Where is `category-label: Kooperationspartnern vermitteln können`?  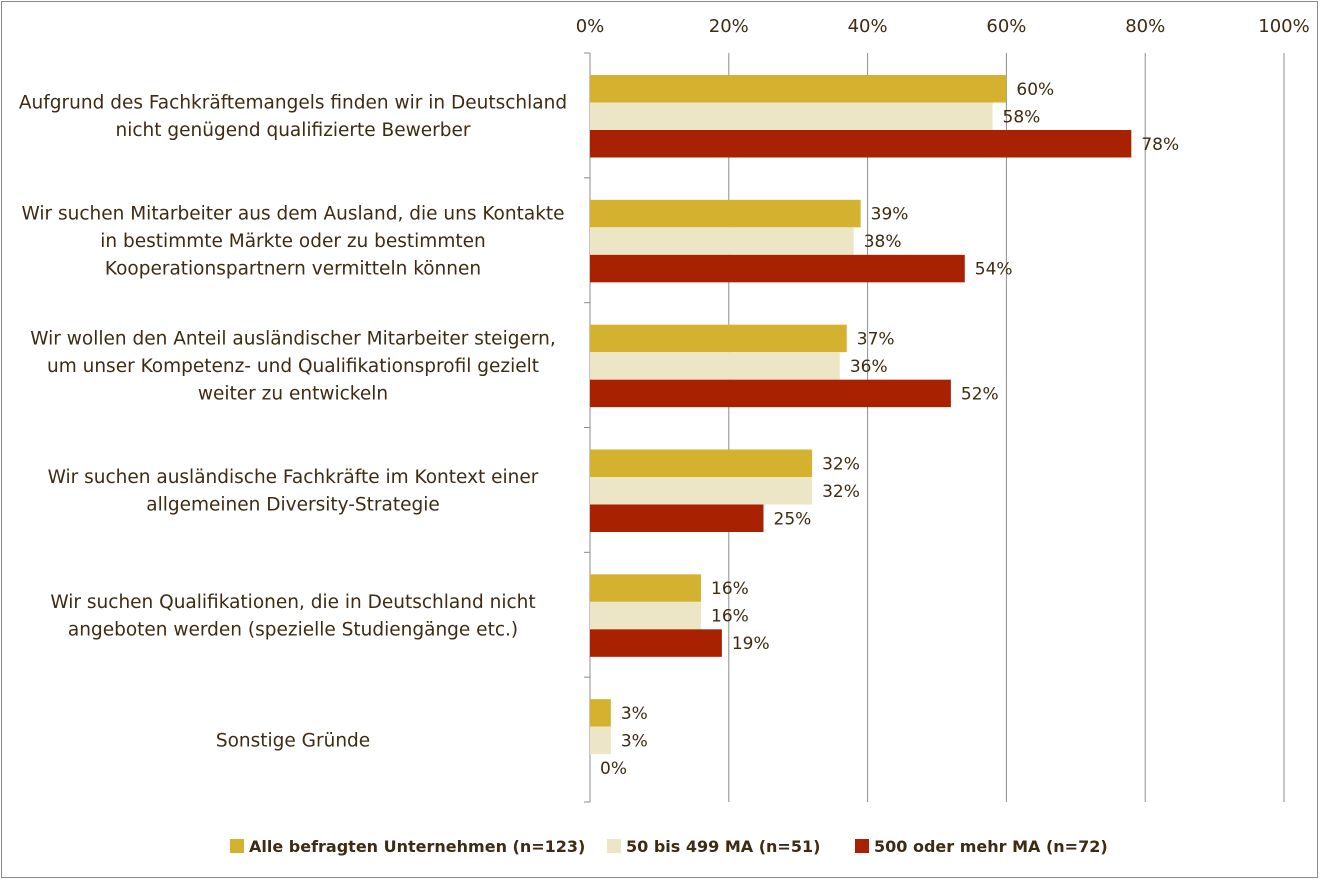
category-label: Kooperationspartnern vermitteln können is located at coordinates (293, 269).